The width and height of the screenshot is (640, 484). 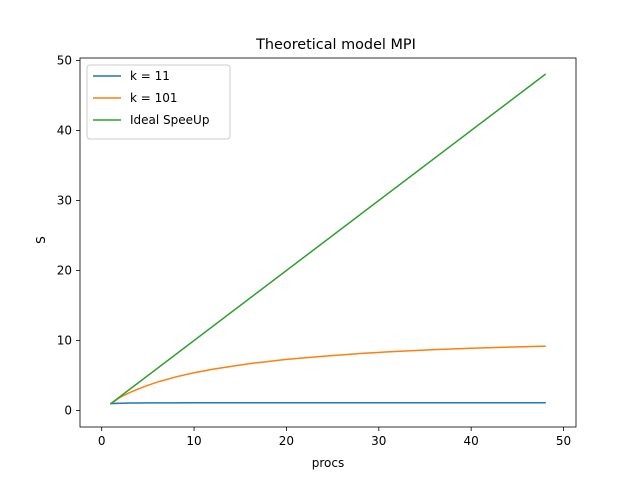 I want to click on y-axis-ticks: 0 10 20 30 40 50, so click(x=68, y=235).